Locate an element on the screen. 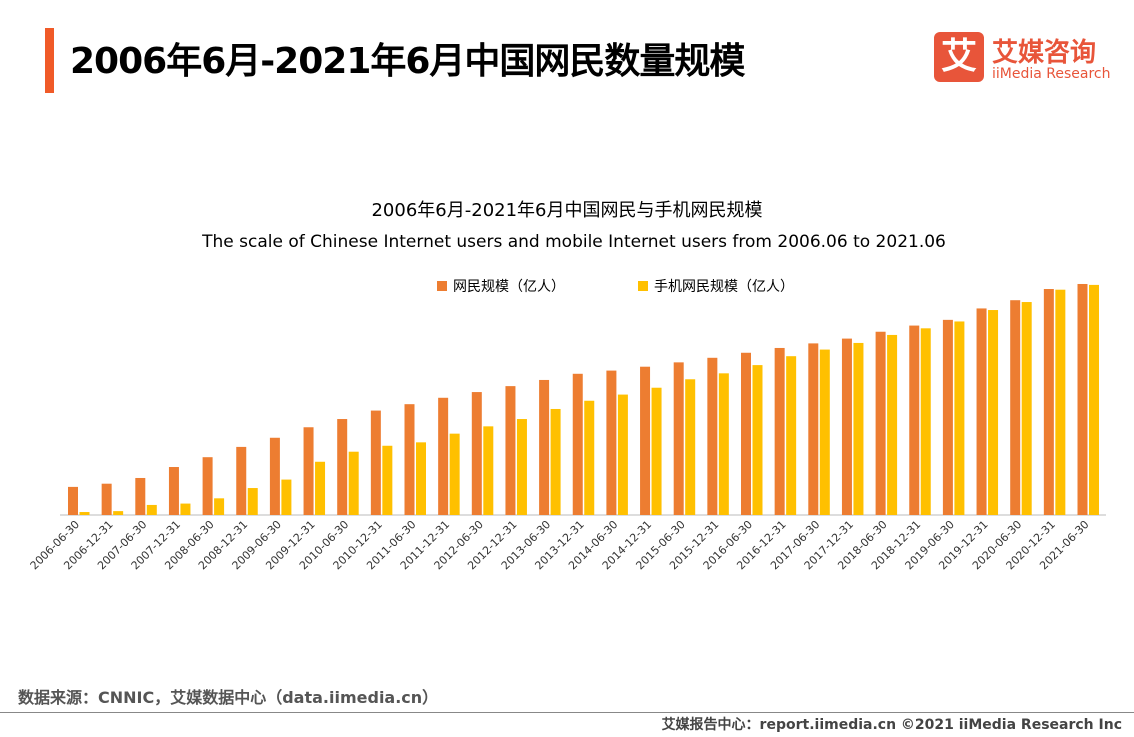 The width and height of the screenshot is (1134, 737). legend-item-internet: 网民规模（亿人） is located at coordinates (501, 286).